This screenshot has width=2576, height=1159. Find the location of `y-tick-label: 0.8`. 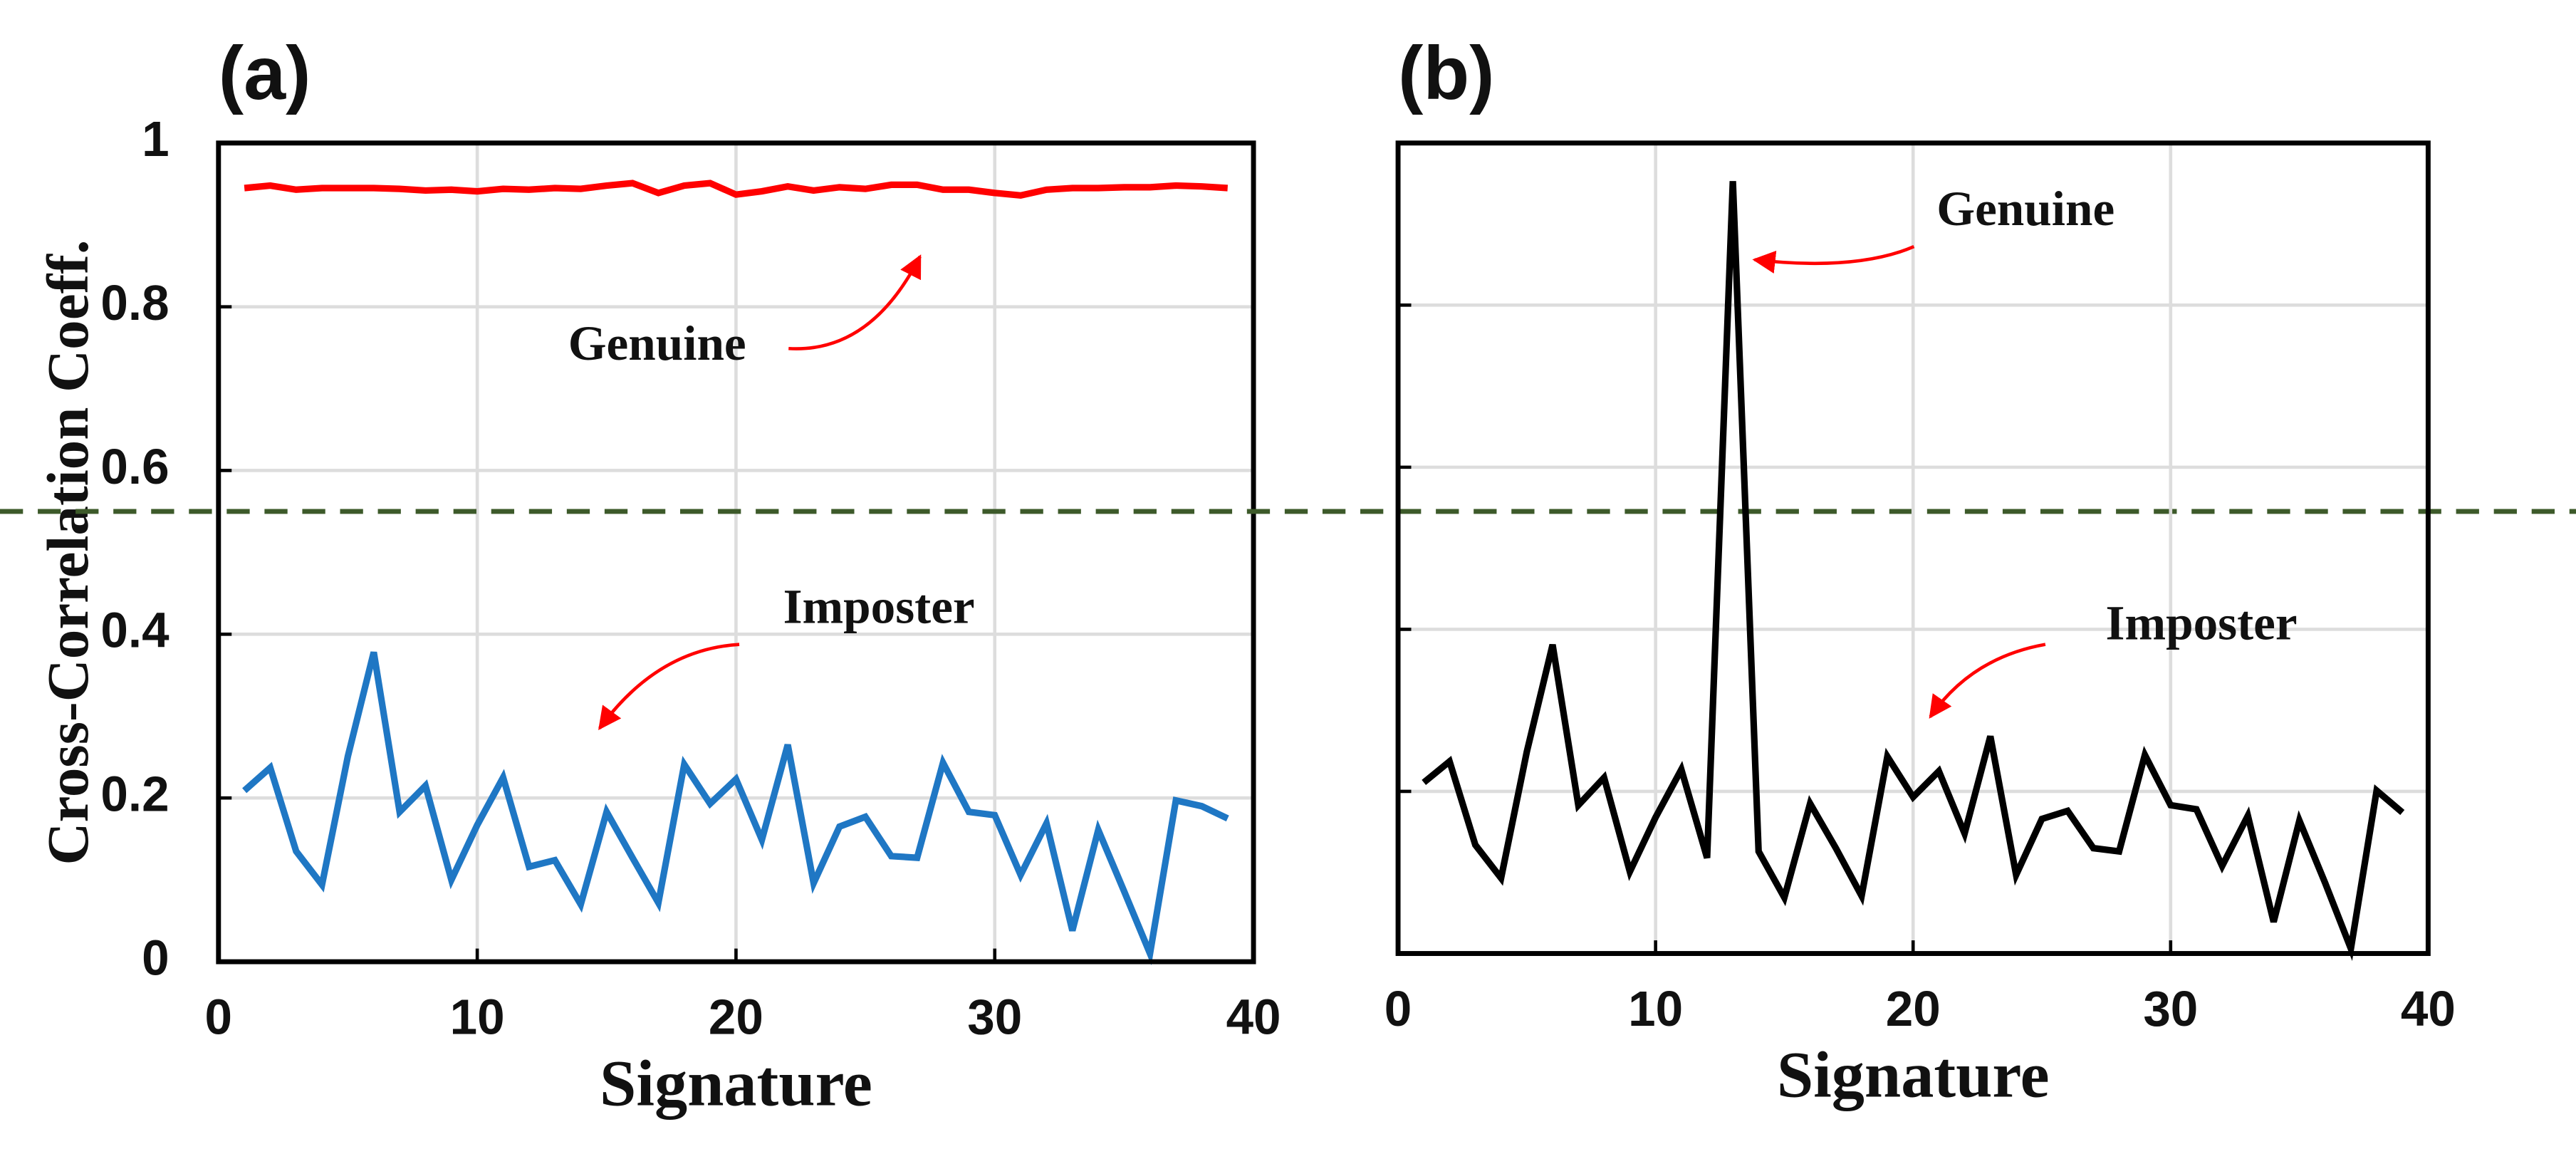

y-tick-label: 0.8 is located at coordinates (134, 303).